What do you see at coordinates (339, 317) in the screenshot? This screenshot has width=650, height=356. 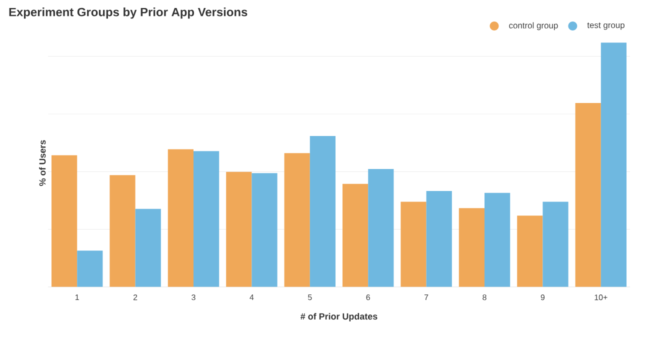 I see `x-axis-title: # of Prior Updates` at bounding box center [339, 317].